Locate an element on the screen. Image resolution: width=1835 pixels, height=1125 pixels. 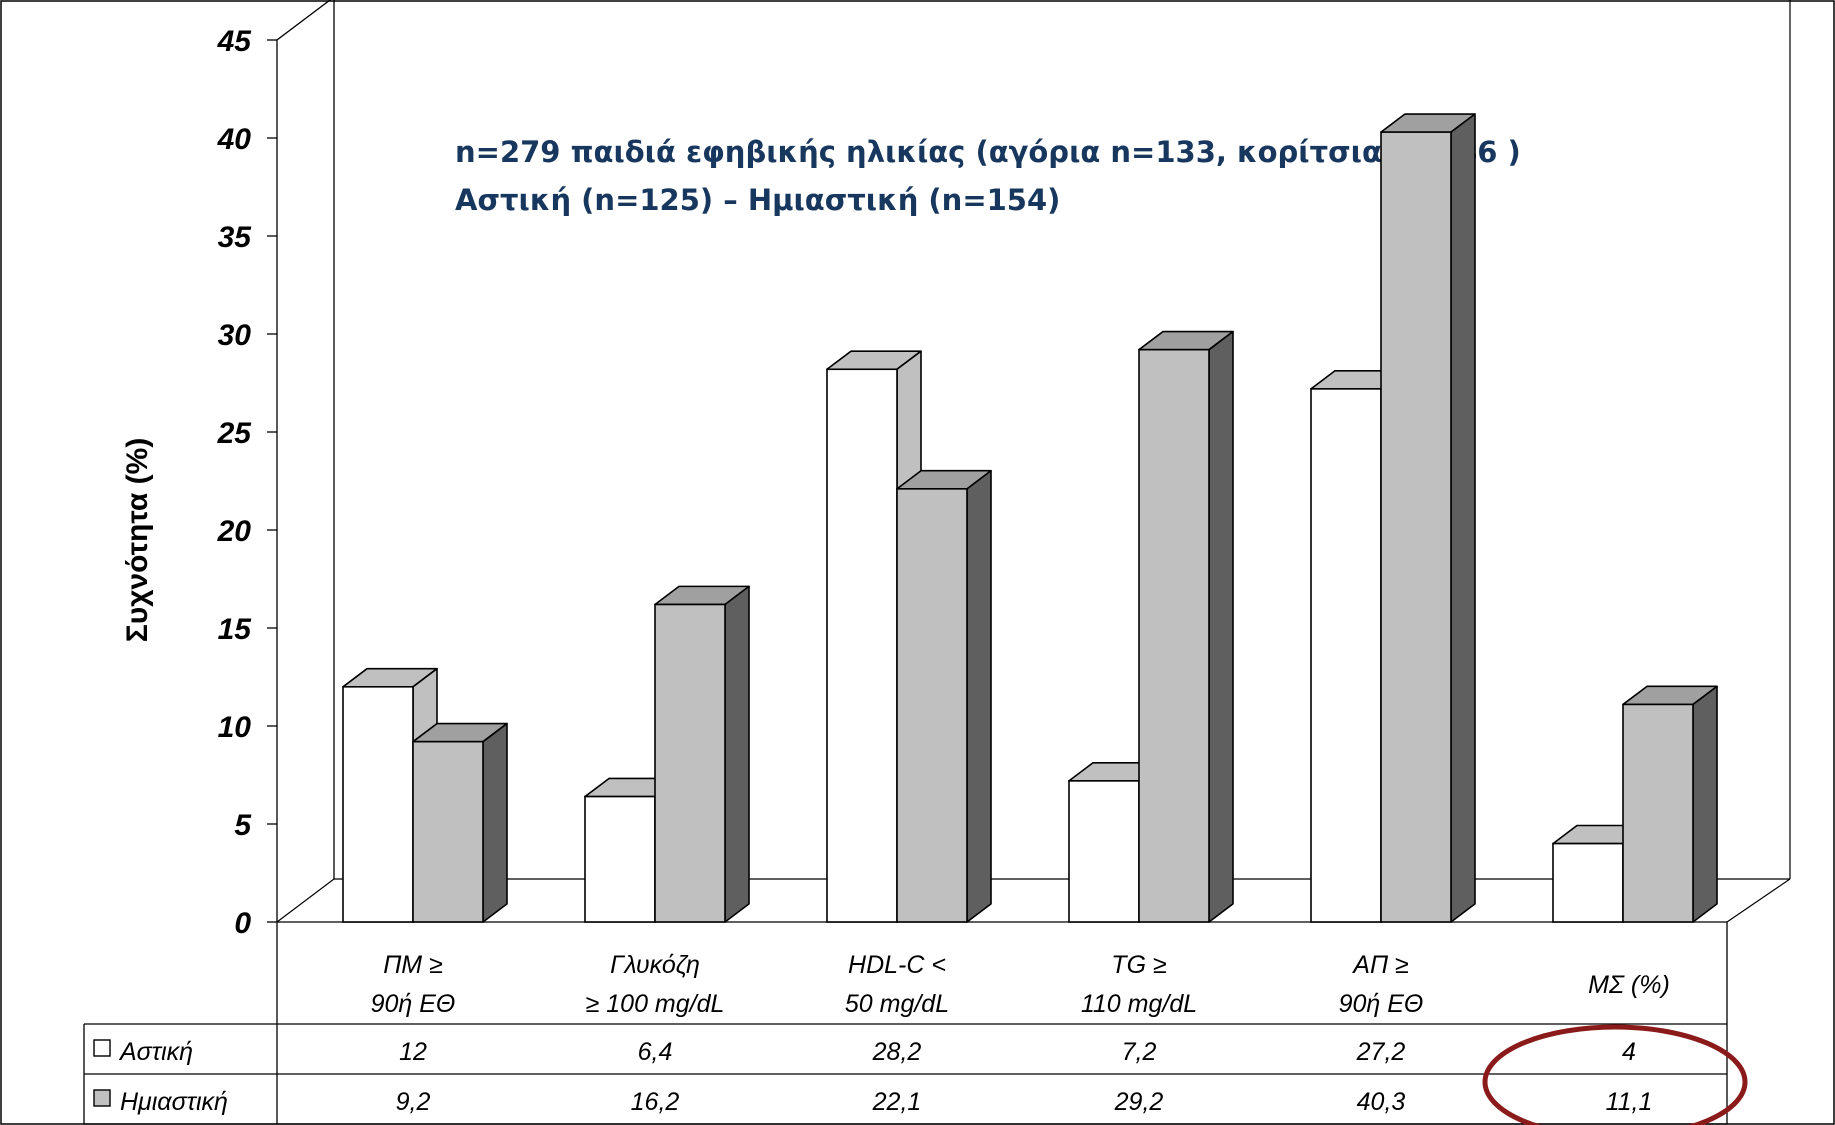
x-category-label: 110 mg/dL is located at coordinates (1139, 1004).